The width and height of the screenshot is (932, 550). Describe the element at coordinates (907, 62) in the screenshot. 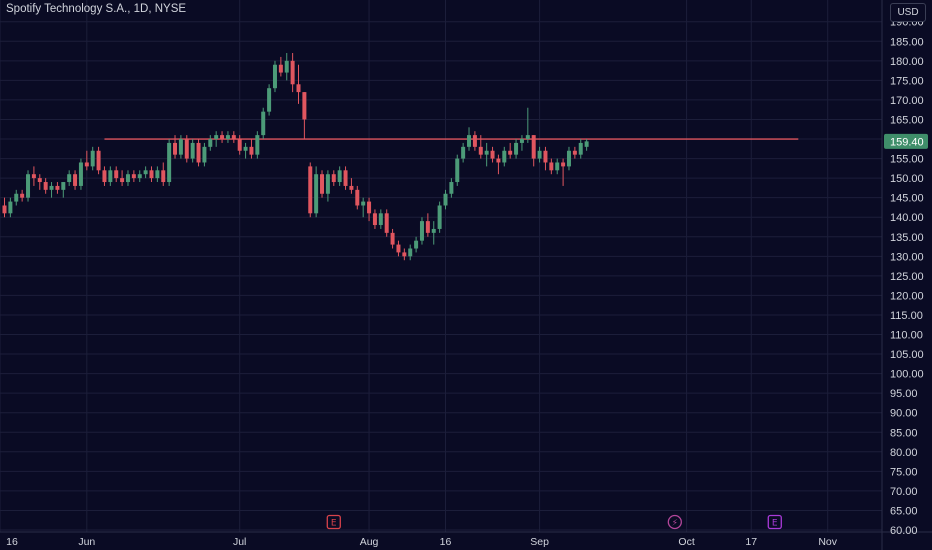

I see `y-tick-label: 180.00` at that location.